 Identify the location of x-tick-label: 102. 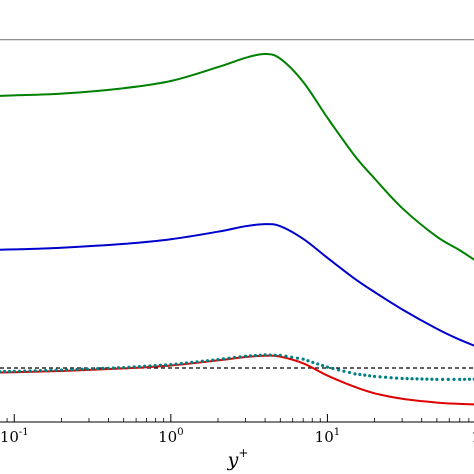
(472, 436).